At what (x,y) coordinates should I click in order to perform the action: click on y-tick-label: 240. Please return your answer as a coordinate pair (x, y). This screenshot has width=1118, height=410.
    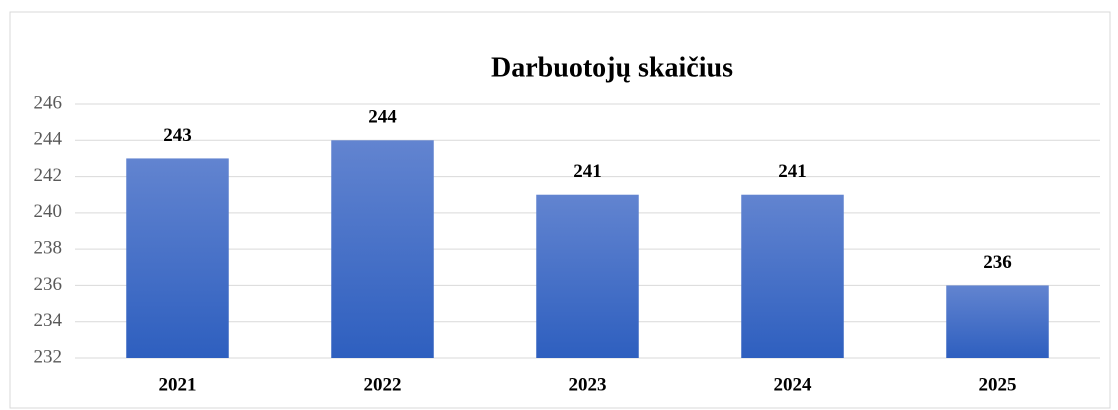
    Looking at the image, I should click on (48, 211).